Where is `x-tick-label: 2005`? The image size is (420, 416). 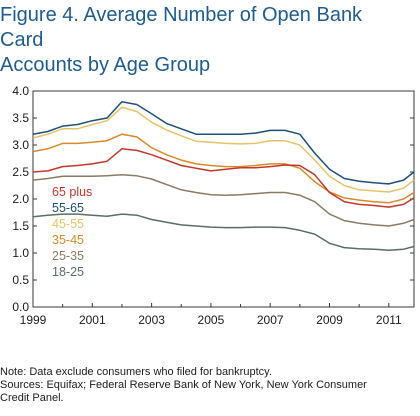 x-tick-label: 2005 is located at coordinates (211, 320).